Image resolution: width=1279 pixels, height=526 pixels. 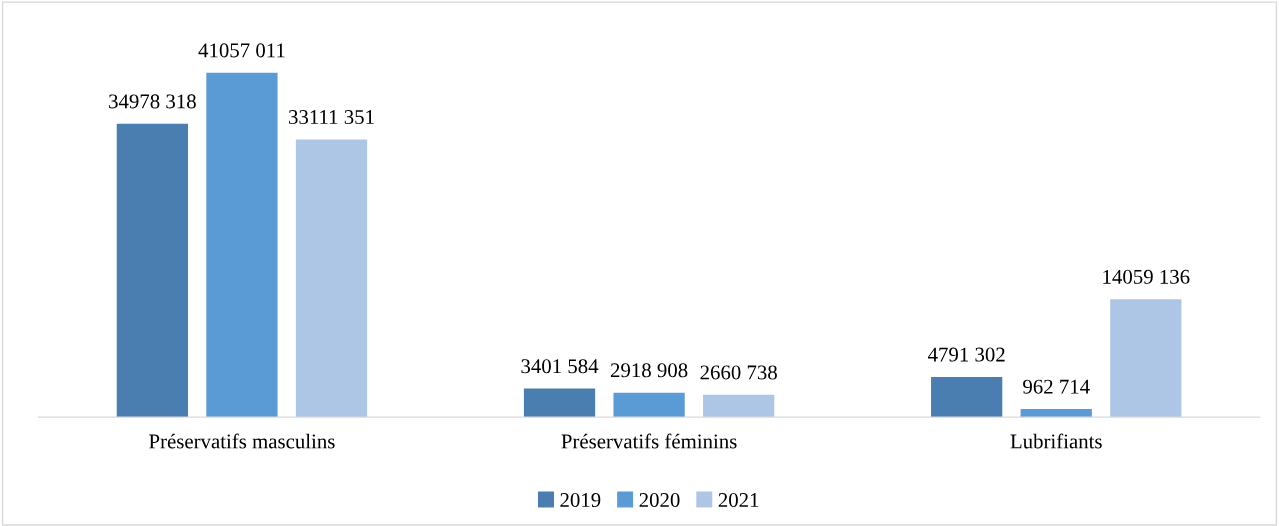 I want to click on data-label: 41057 011, so click(x=241, y=50).